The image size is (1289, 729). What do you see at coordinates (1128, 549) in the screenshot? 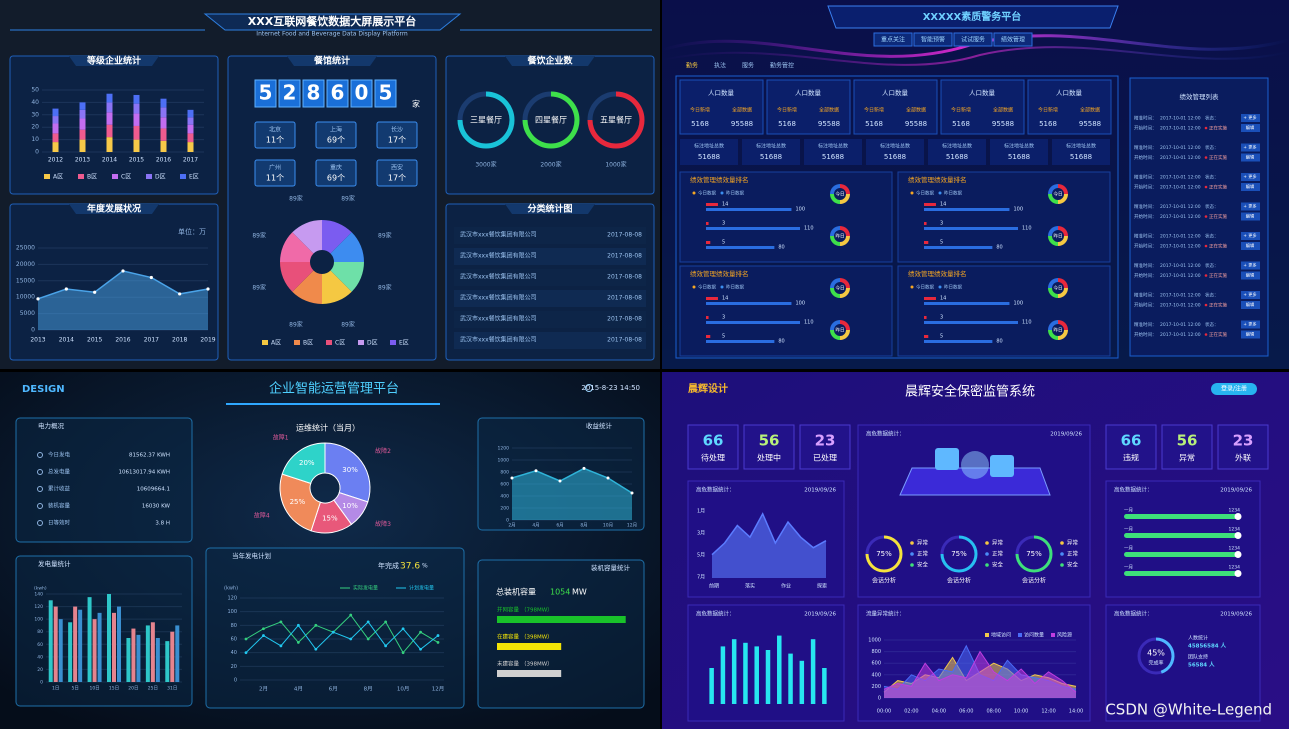
I see `slider-label: 一月` at bounding box center [1128, 549].